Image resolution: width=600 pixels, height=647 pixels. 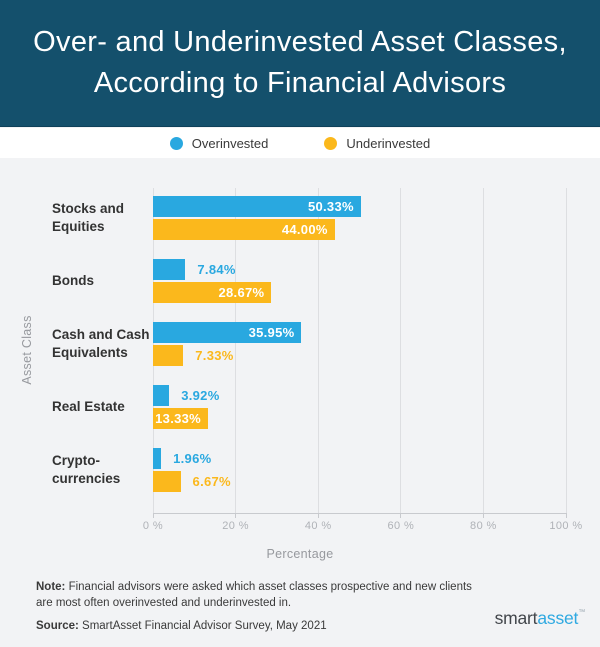 I want to click on underinvested-dot-icon, so click(x=331, y=143).